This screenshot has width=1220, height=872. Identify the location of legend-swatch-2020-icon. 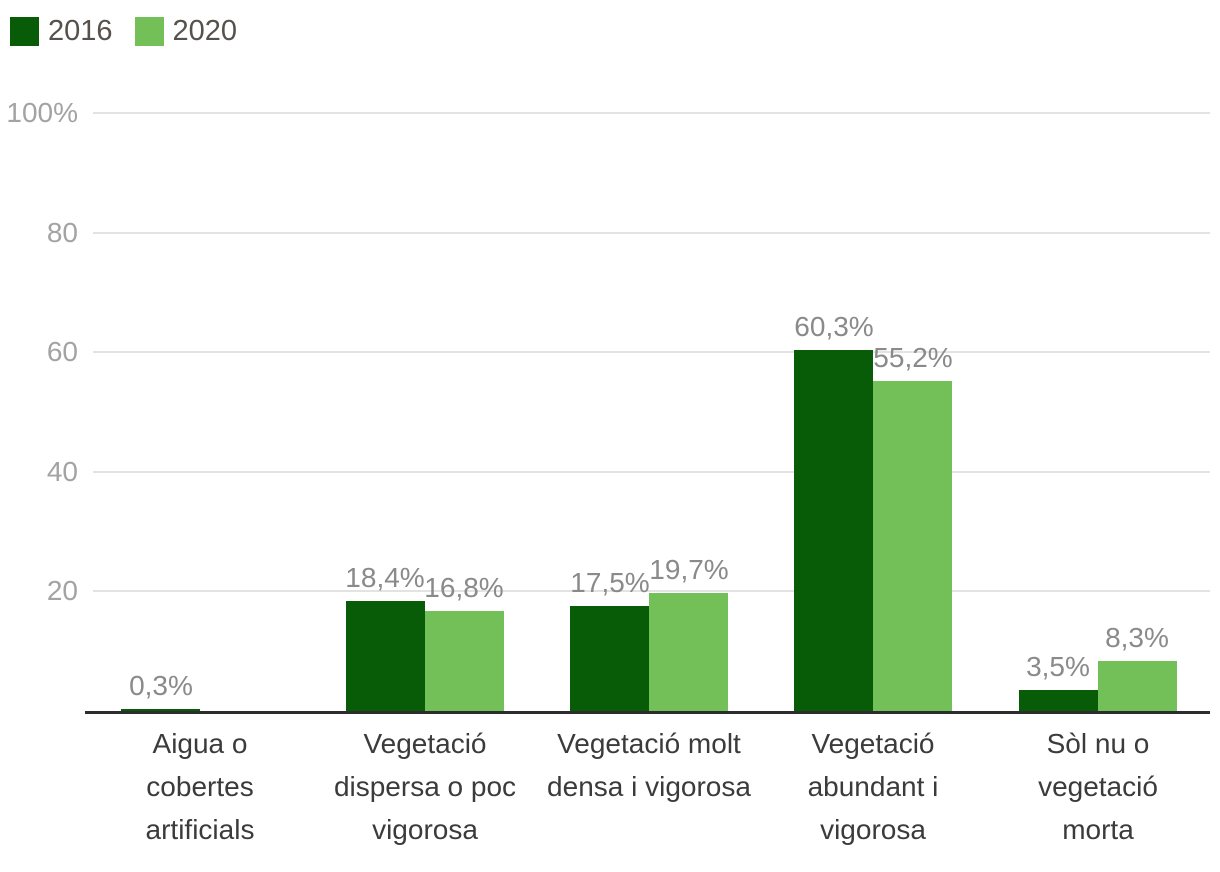
(149, 31).